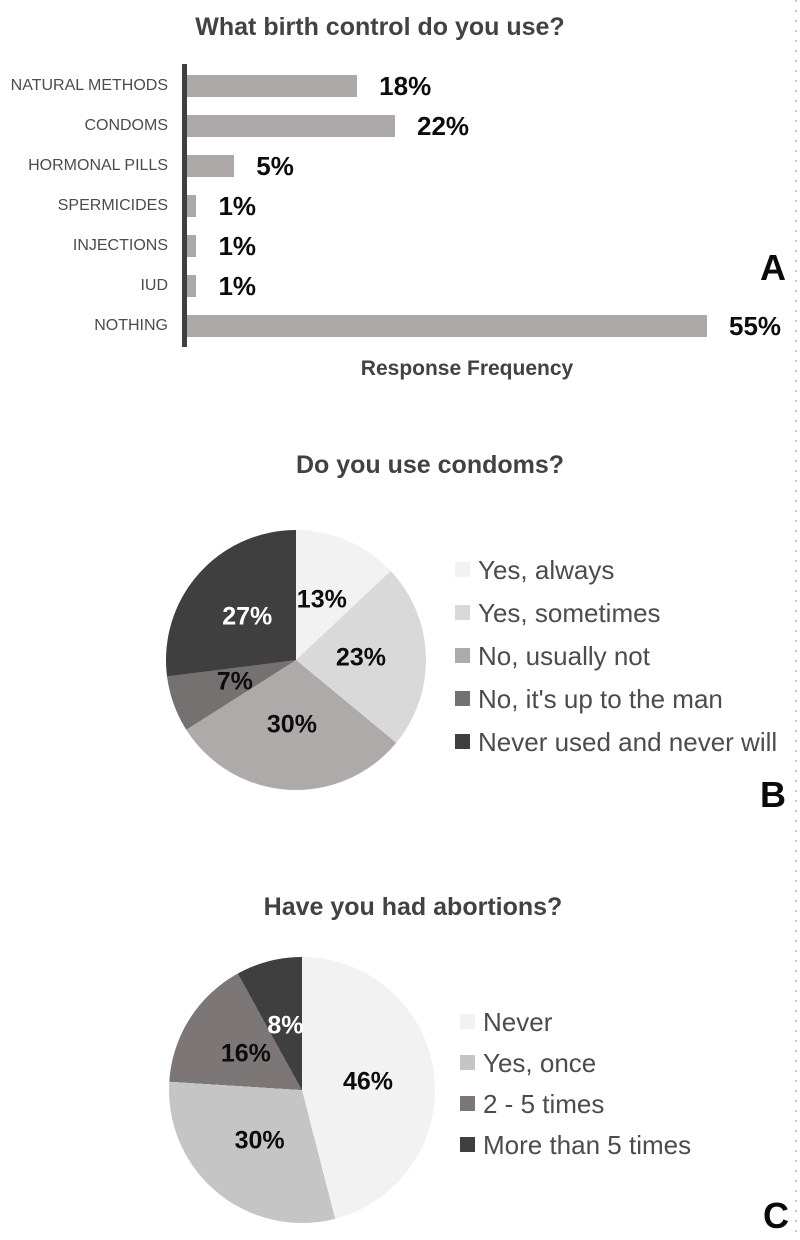 The height and width of the screenshot is (1240, 800). What do you see at coordinates (247, 616) in the screenshot?
I see `pie-slice-label: 27%` at bounding box center [247, 616].